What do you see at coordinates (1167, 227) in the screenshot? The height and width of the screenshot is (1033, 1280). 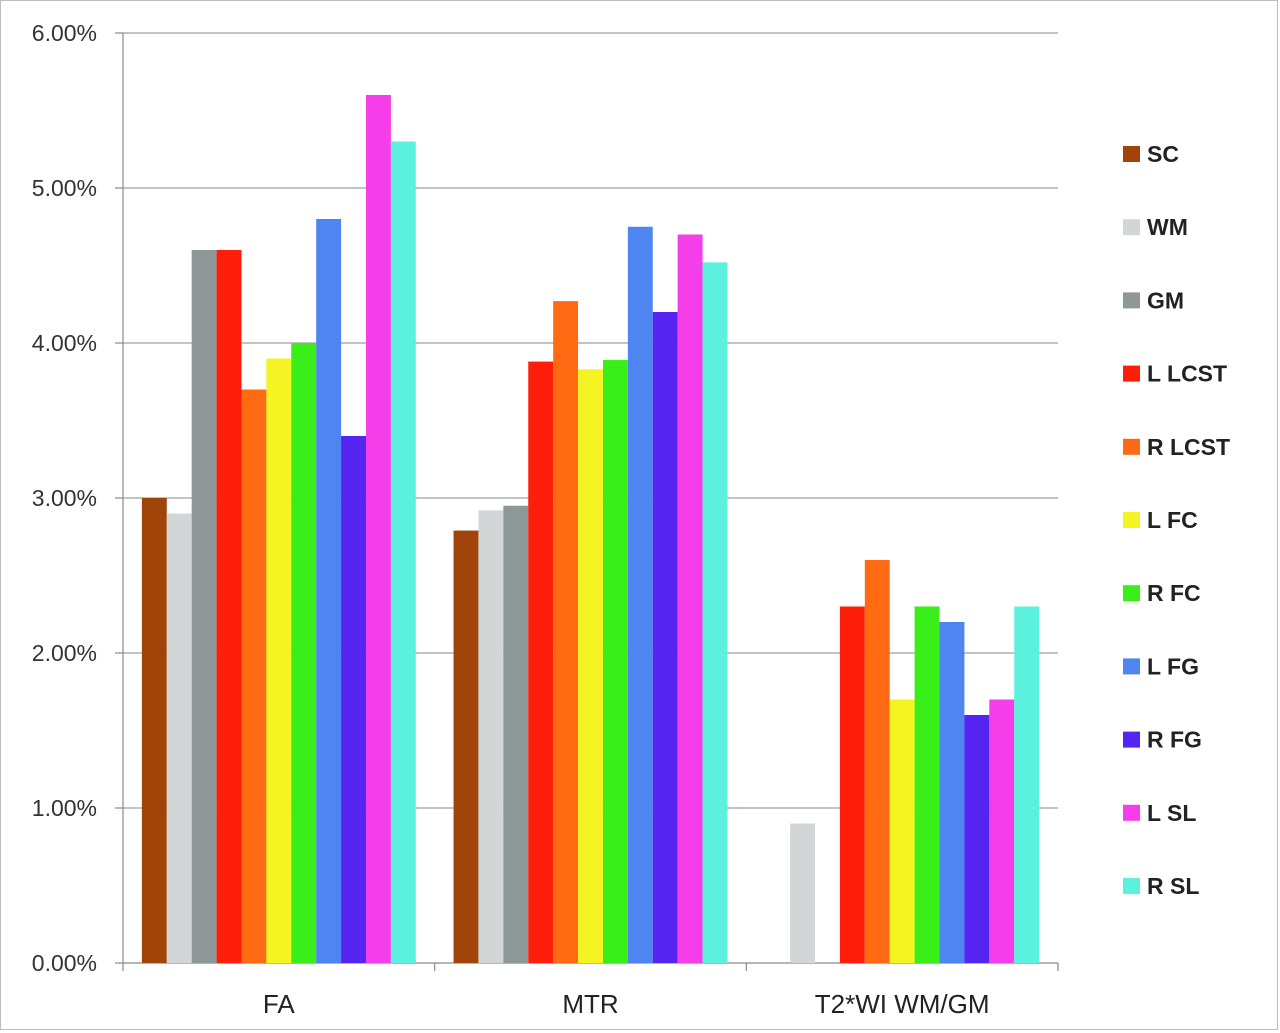 I see `legend-label: WM` at bounding box center [1167, 227].